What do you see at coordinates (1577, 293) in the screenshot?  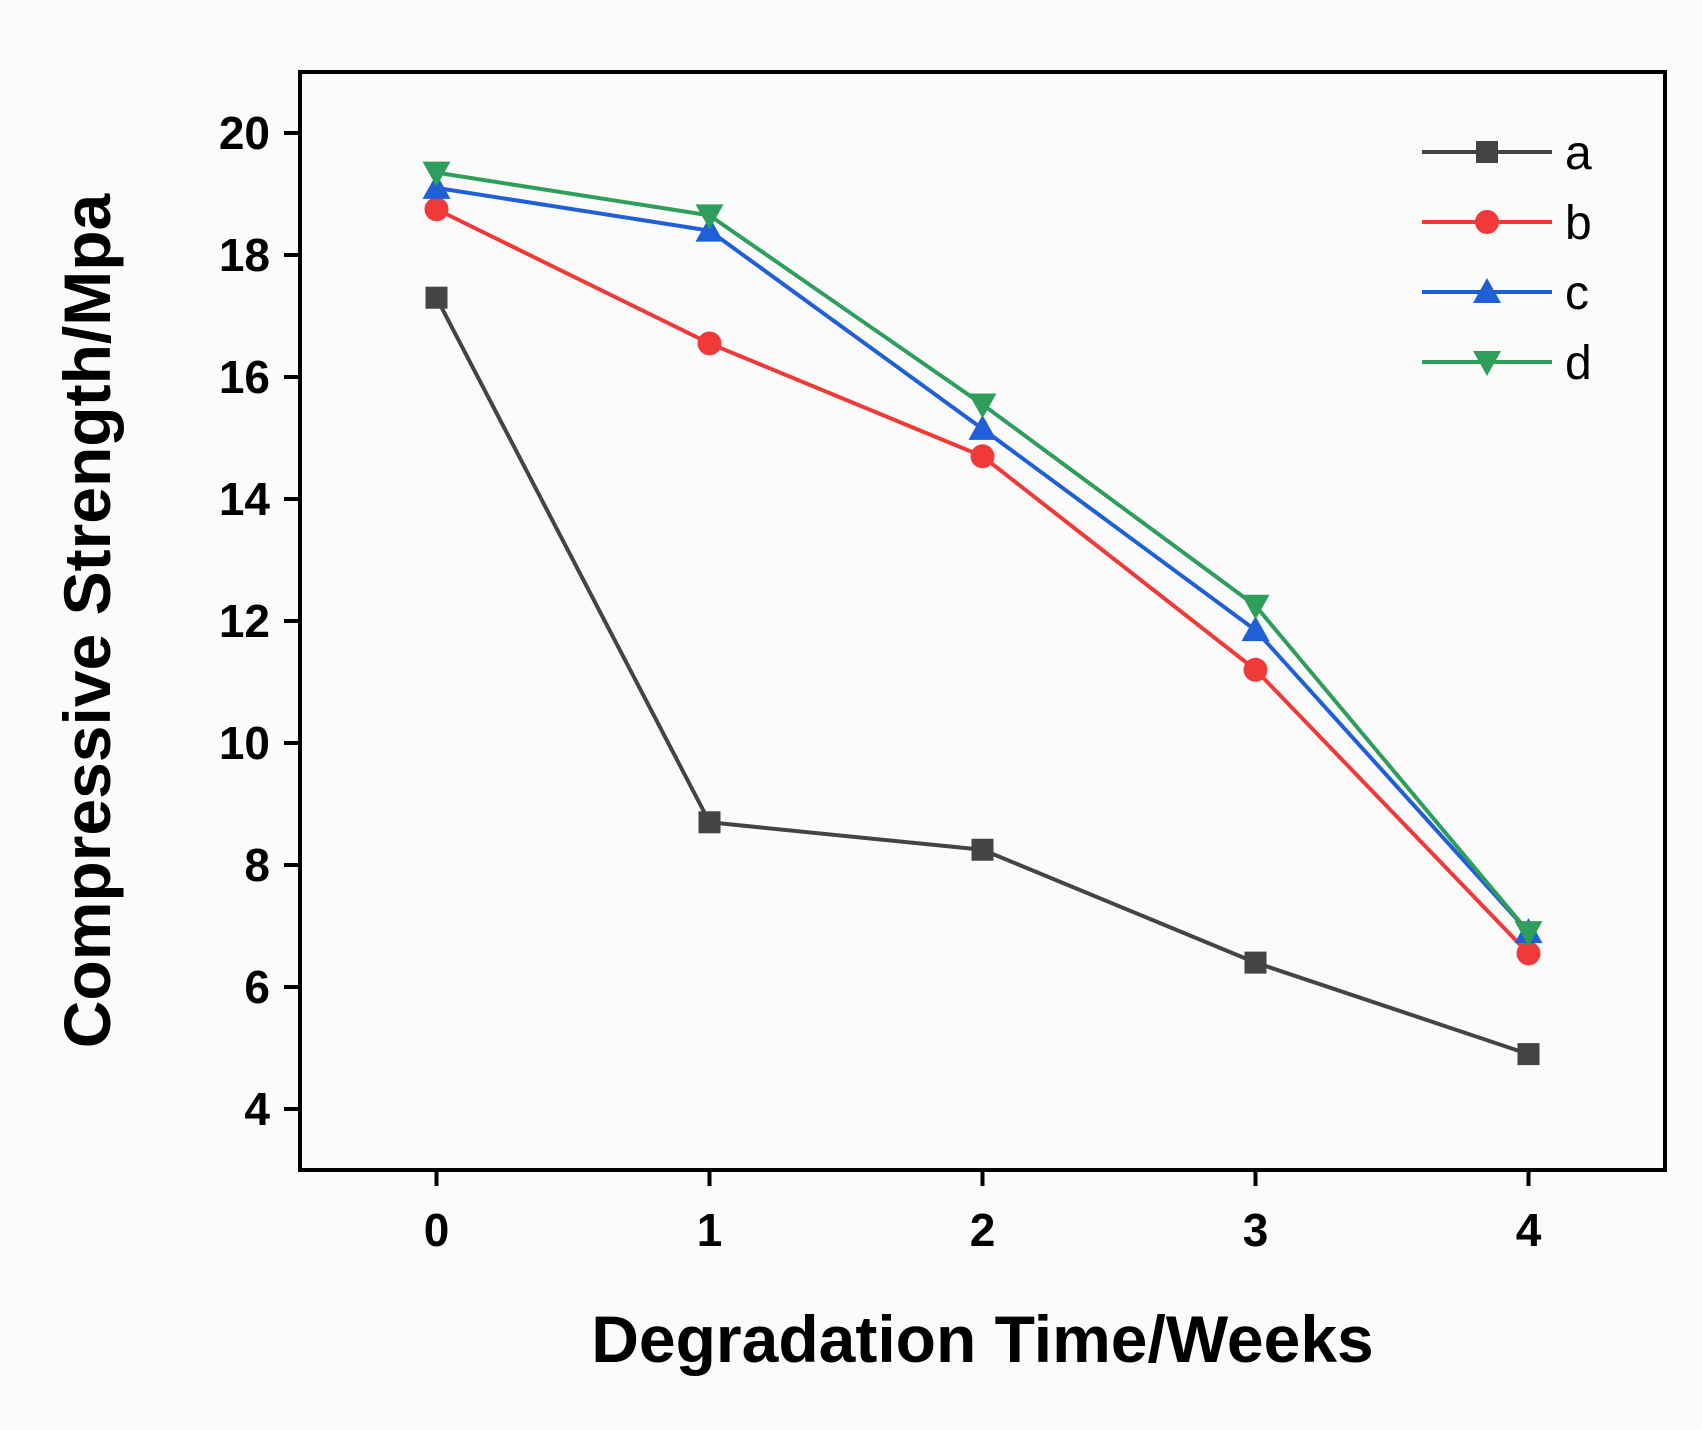 I see `legend-label: c` at bounding box center [1577, 293].